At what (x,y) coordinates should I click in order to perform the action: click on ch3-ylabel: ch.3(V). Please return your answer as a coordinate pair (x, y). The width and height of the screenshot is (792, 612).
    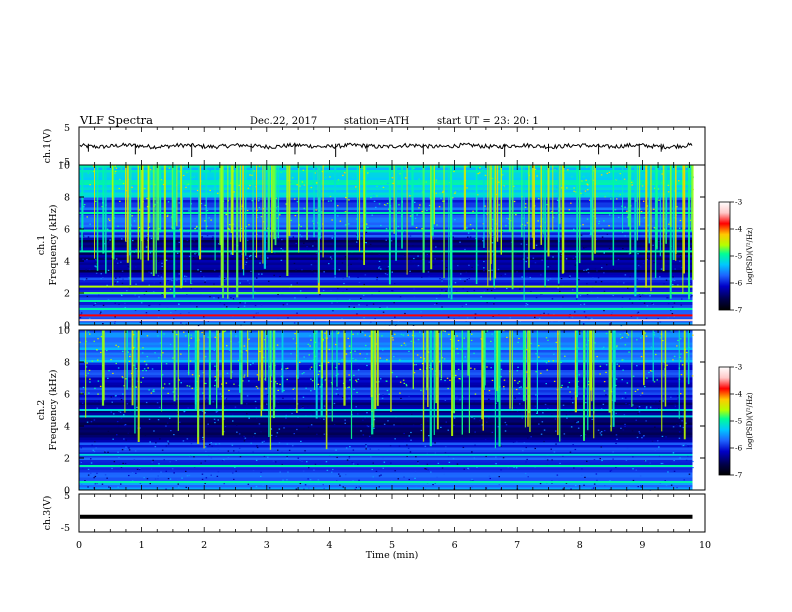
    Looking at the image, I should click on (47, 513).